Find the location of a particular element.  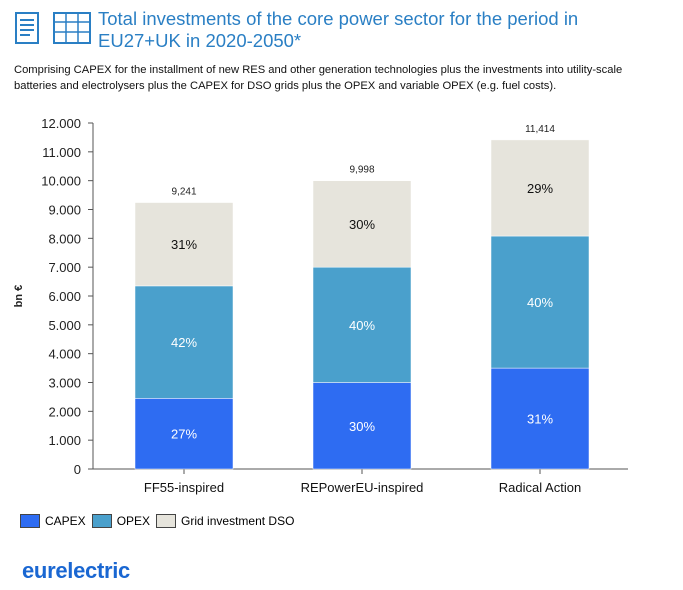

y-tick-label: 10.000 is located at coordinates (61, 181).